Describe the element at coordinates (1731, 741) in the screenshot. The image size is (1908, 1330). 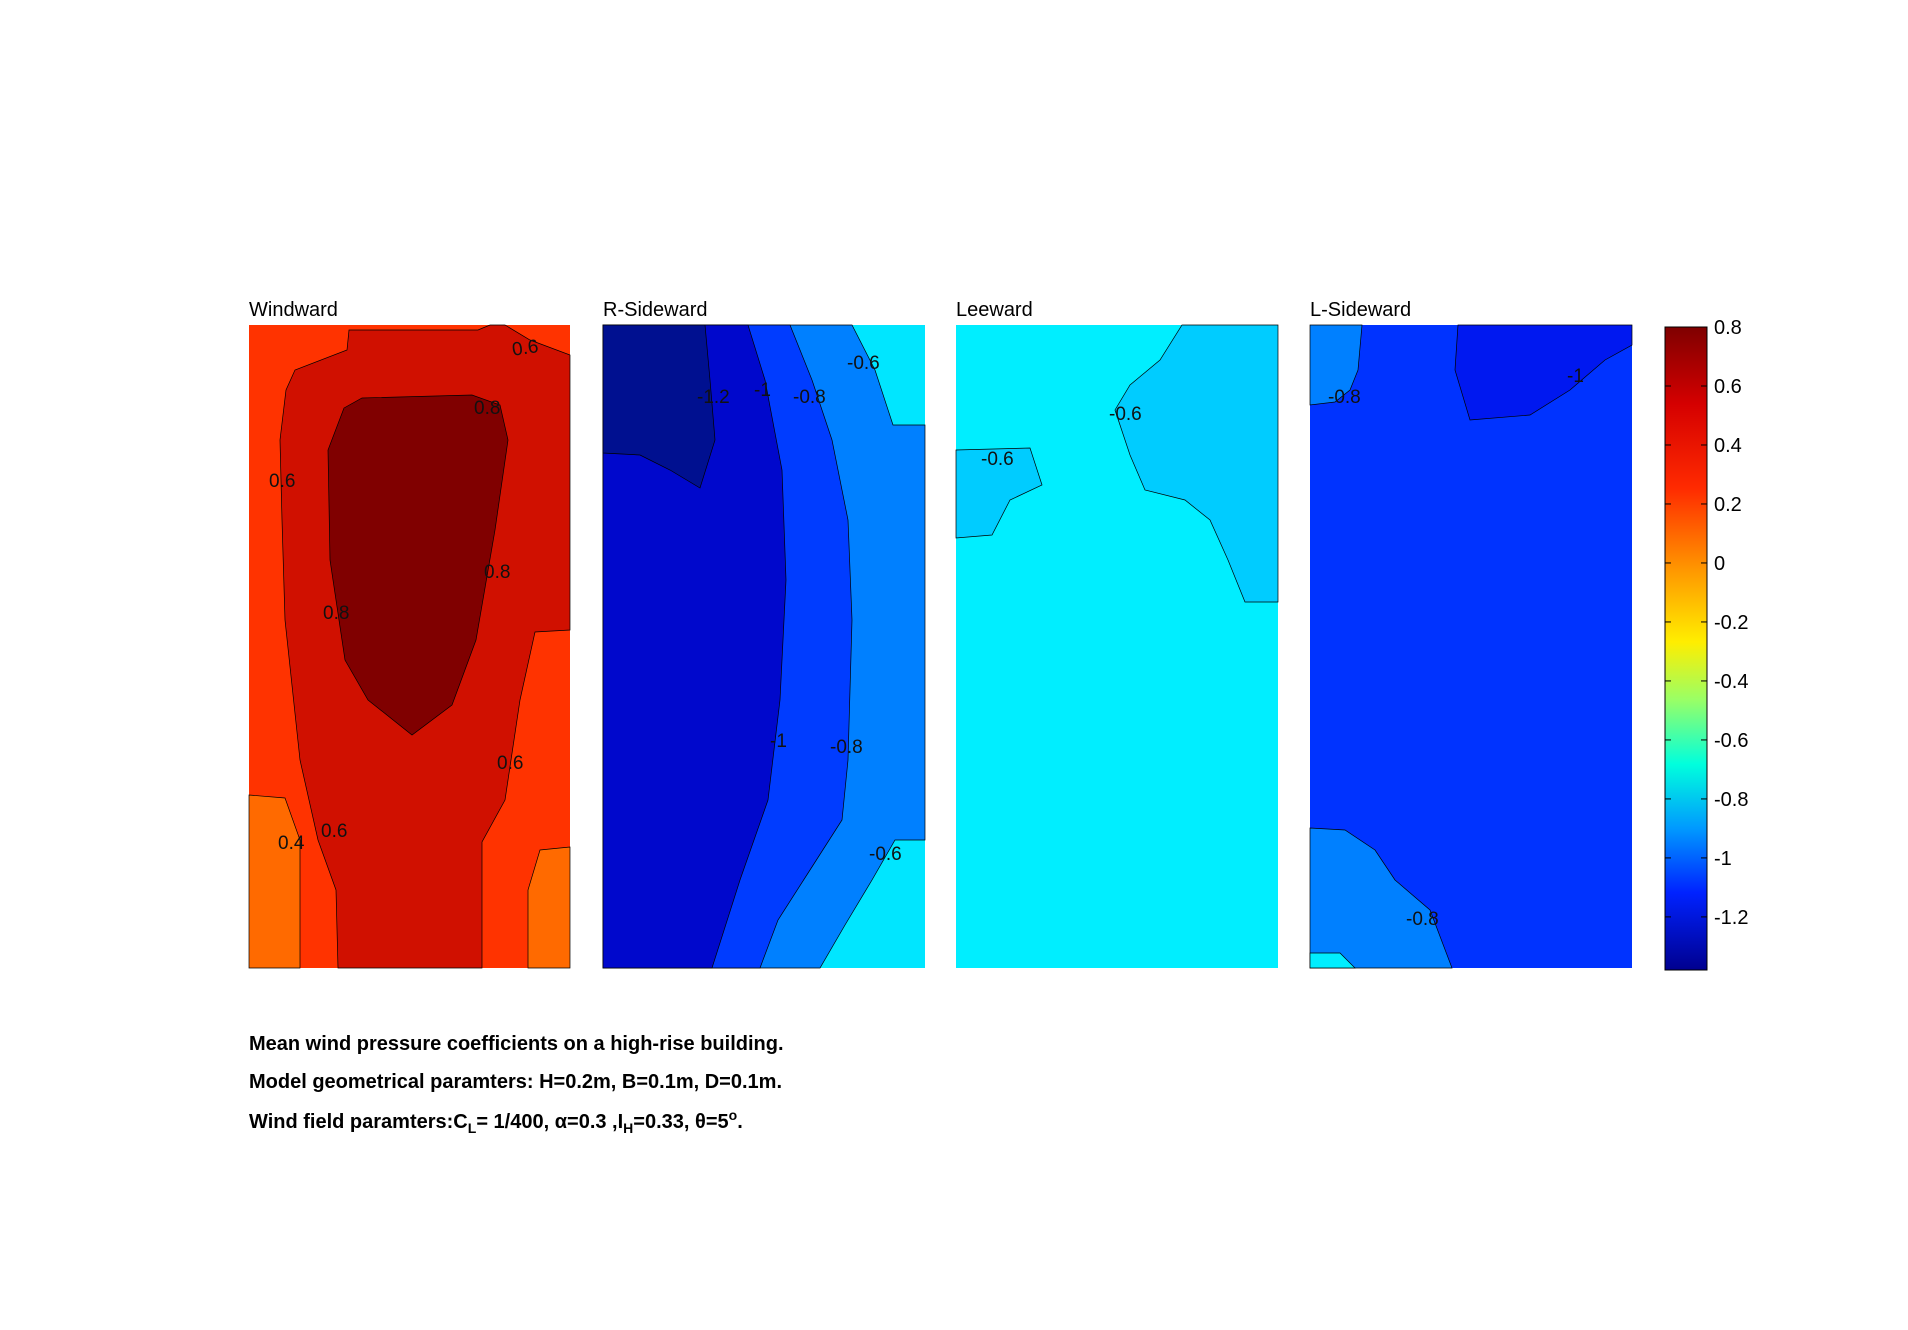
I see `colorbar-tick-label: -0.6` at that location.